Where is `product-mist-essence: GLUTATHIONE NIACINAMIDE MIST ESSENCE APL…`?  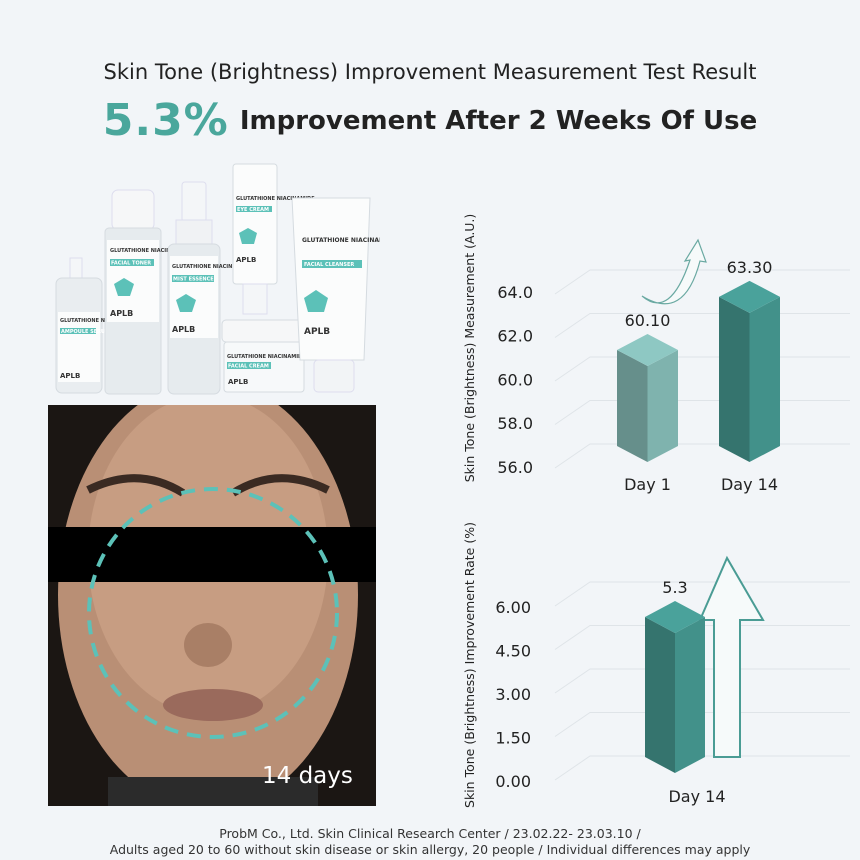 product-mist-essence: GLUTATHIONE NIACINAMIDE MIST ESSENCE APL… is located at coordinates (209, 288).